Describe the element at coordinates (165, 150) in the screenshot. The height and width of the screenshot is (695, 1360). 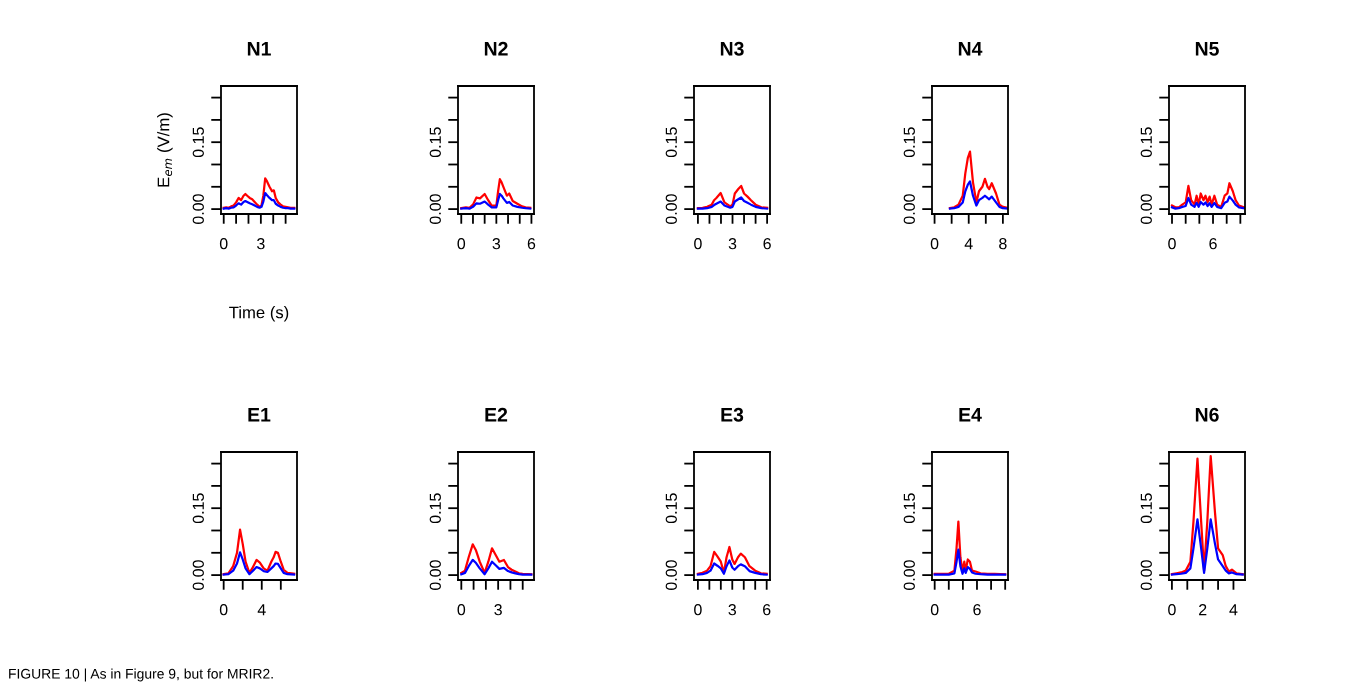
I see `y-axis-title: E$_{em}$ (V/m)` at that location.